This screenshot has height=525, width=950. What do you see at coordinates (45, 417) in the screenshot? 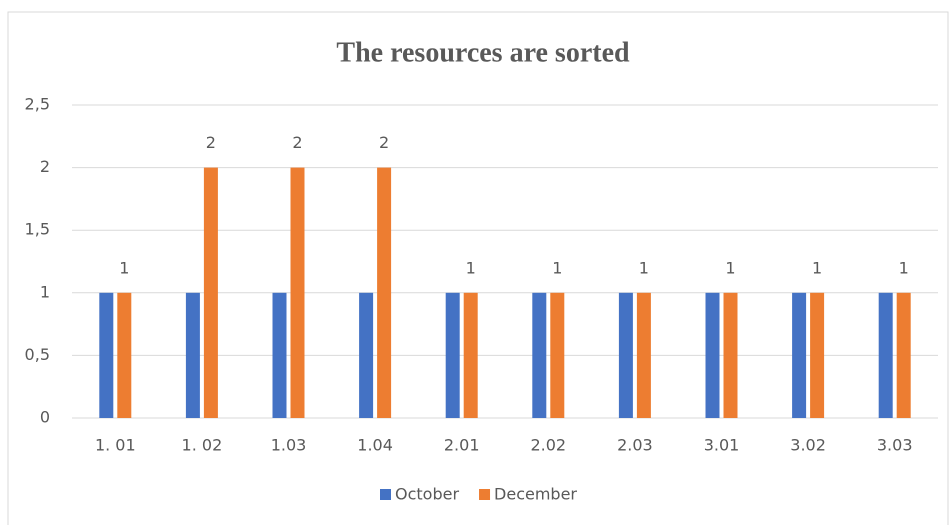
I see `y-tick-label: 0` at bounding box center [45, 417].